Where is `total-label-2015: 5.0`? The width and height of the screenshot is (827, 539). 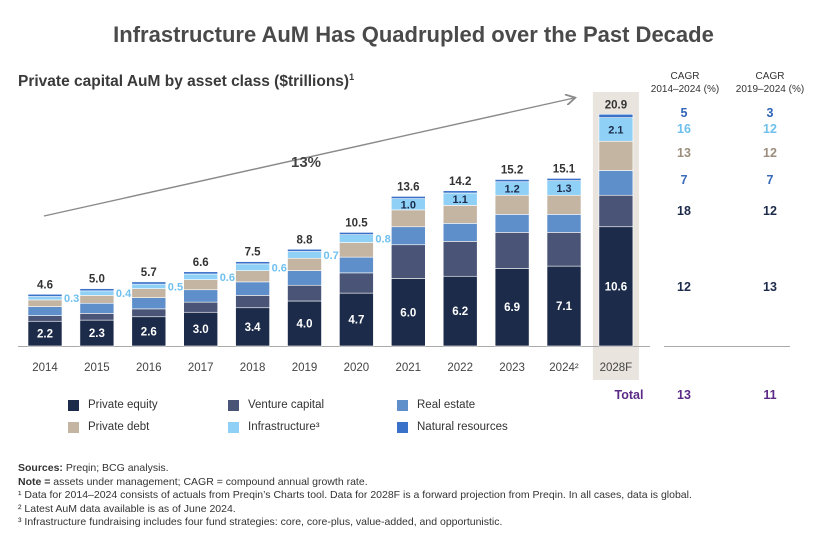
total-label-2015: 5.0 is located at coordinates (97, 280).